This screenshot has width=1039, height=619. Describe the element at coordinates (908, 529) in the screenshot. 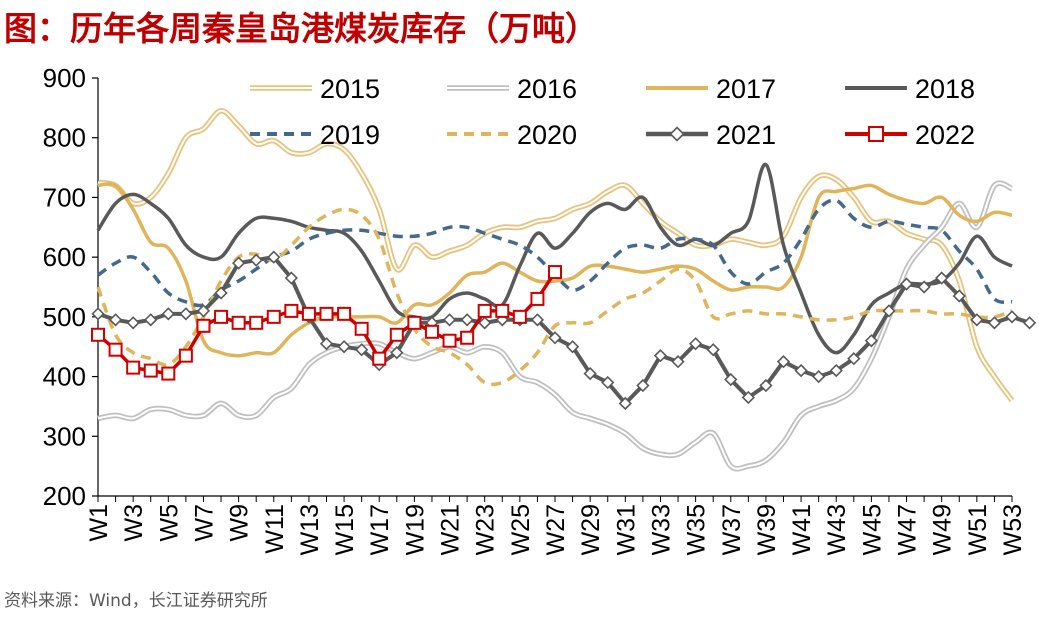

I see `x-tick-label: W47` at that location.